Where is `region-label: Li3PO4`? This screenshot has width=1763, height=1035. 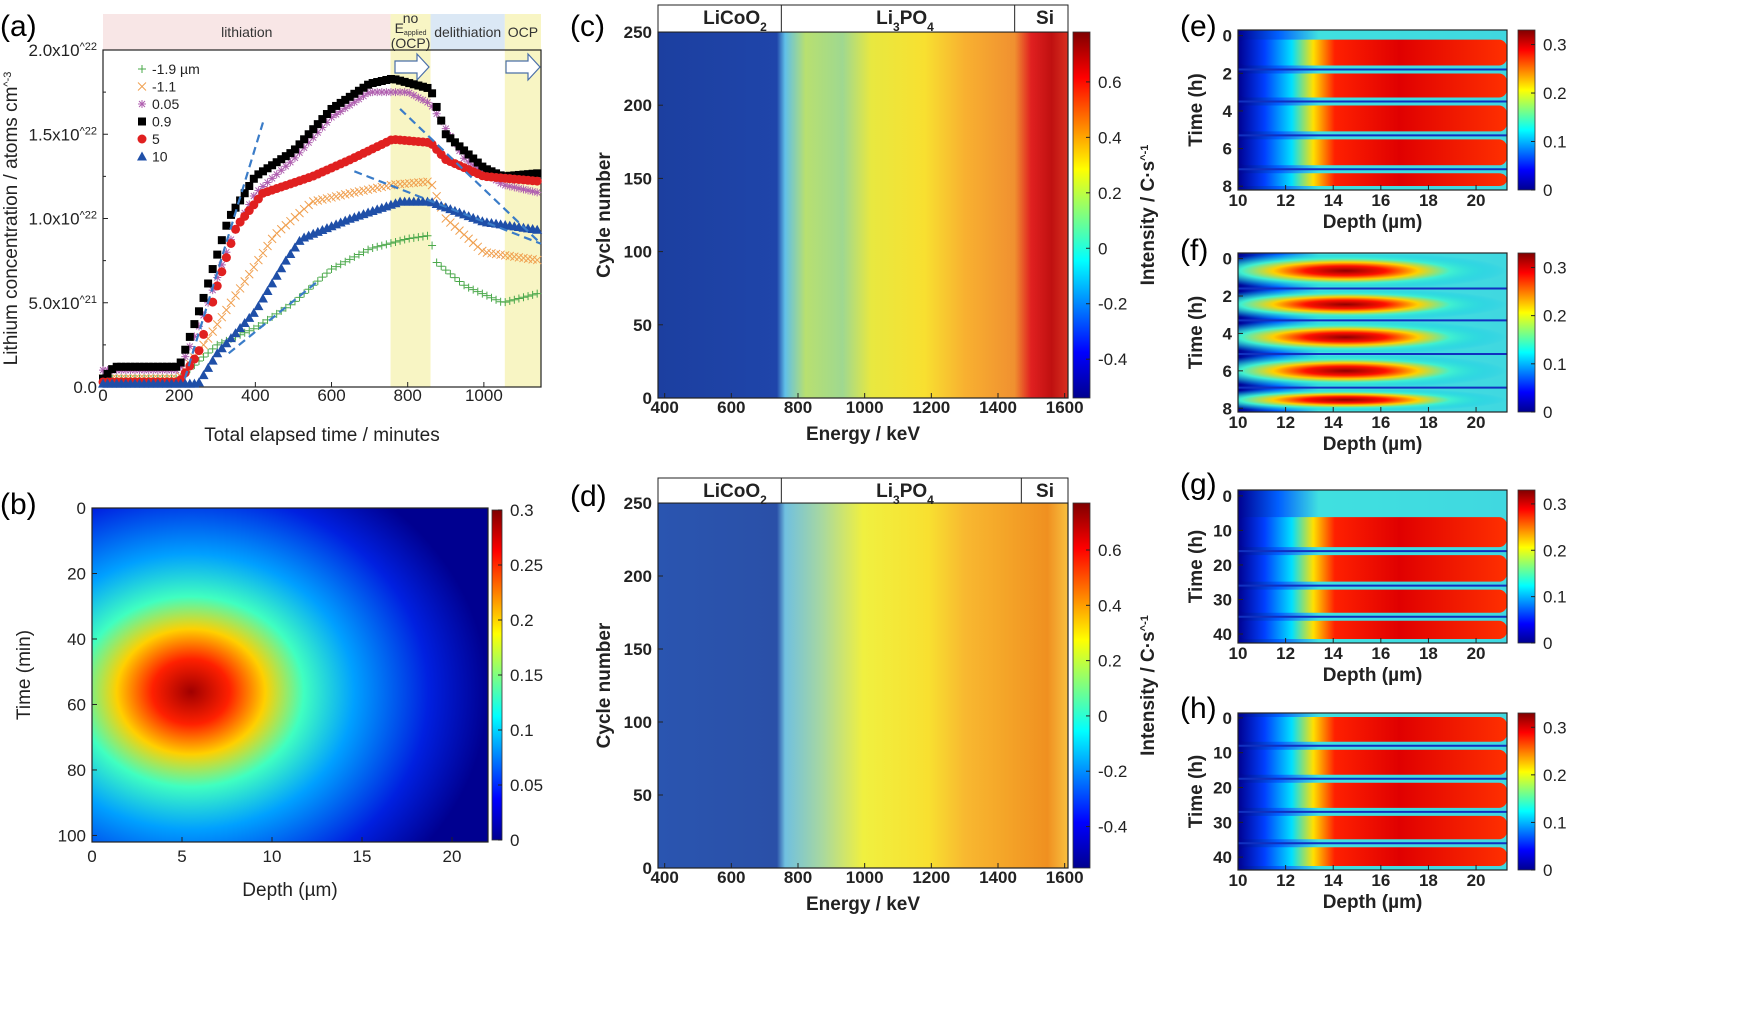
region-label: Li3PO4 is located at coordinates (905, 21).